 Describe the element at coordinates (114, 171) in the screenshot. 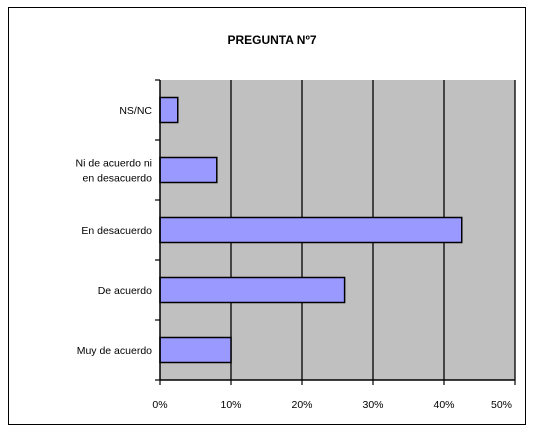

I see `category-label: Ni de acuerdo ni en desacuerdo` at that location.